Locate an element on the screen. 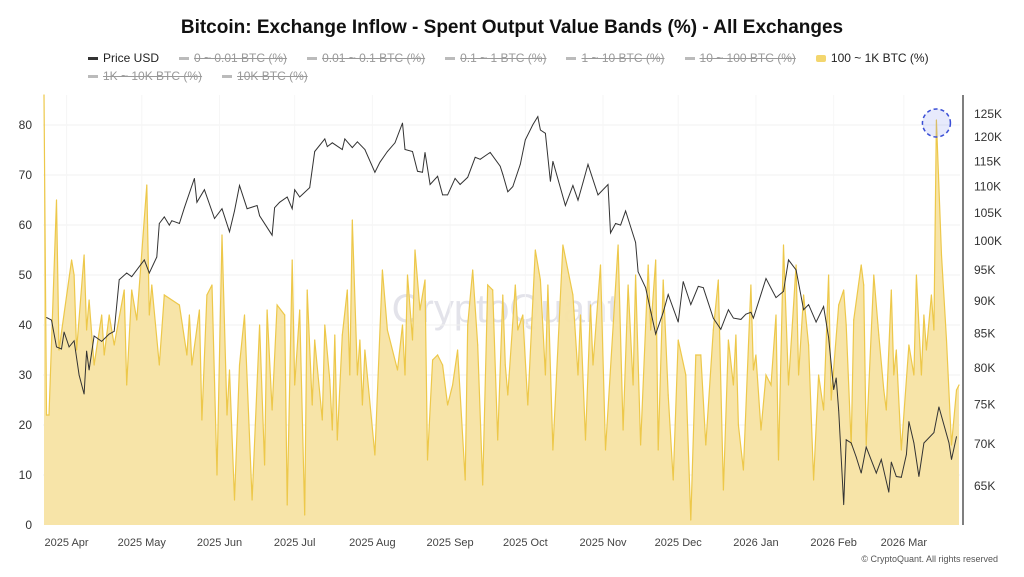 Image resolution: width=1024 pixels, height=577 pixels. legend-item-0-0.01-btc: 0 ~ 0.01 BTC (%) is located at coordinates (233, 58).